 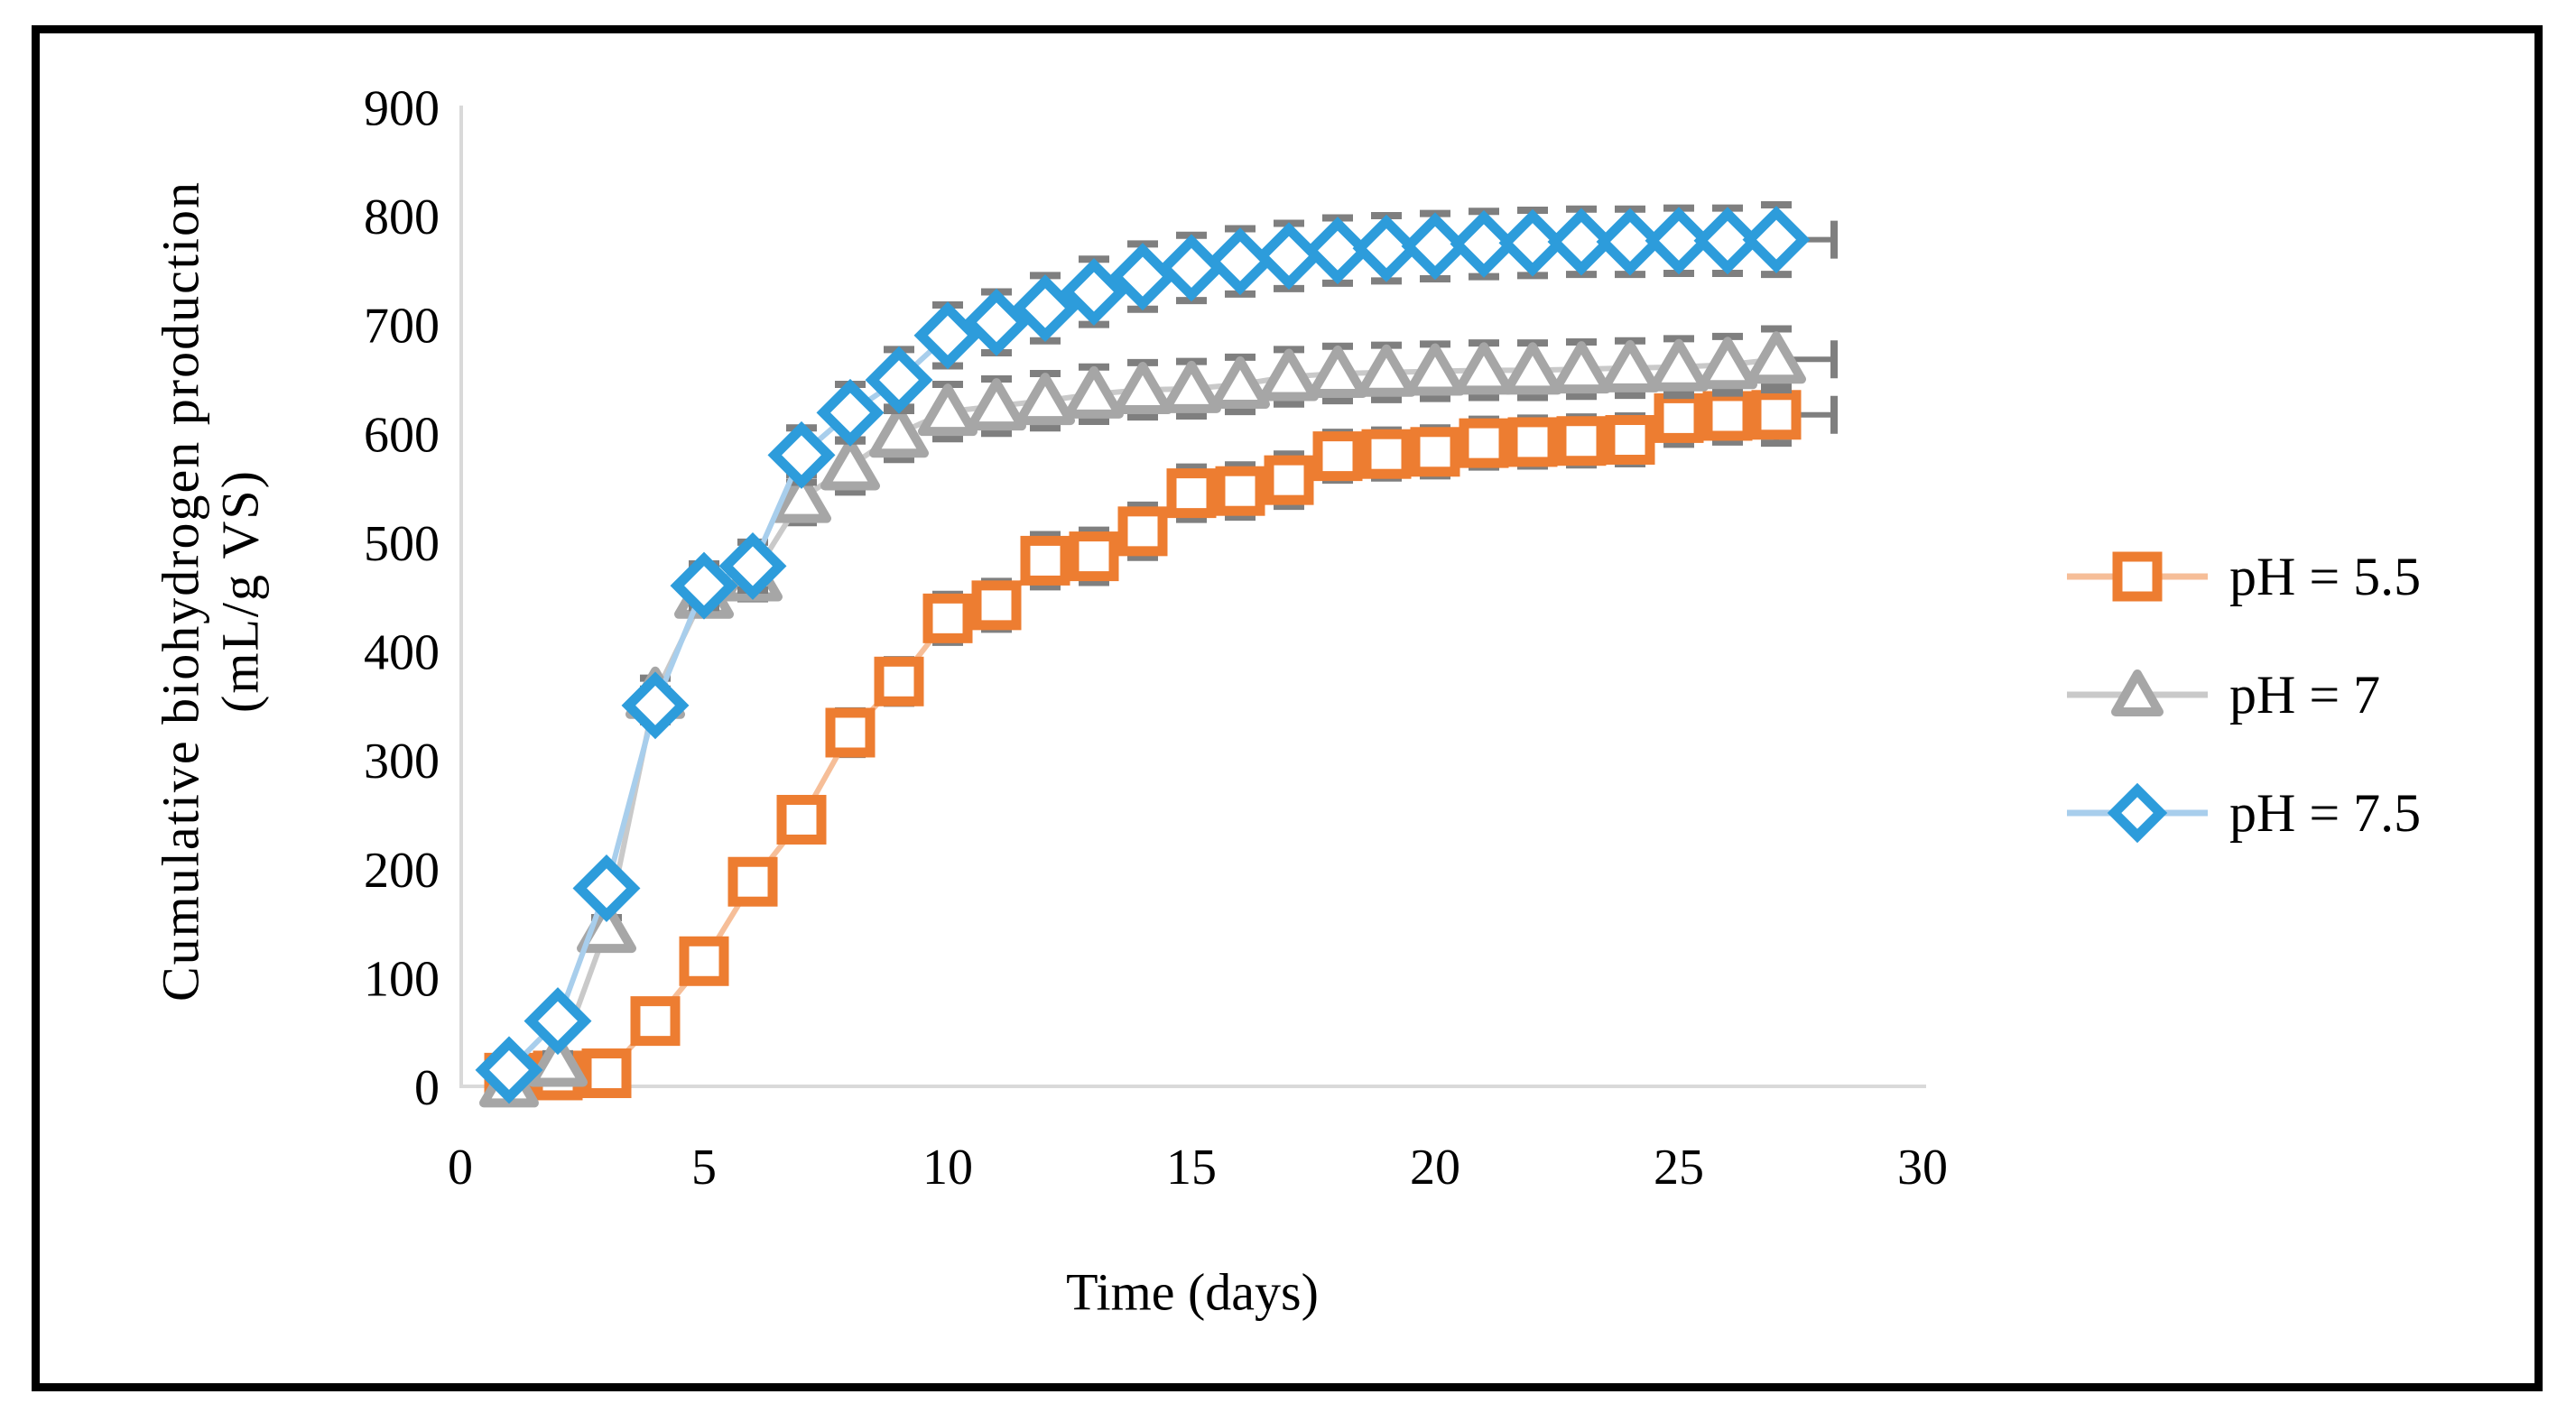 What do you see at coordinates (2326, 576) in the screenshot?
I see `legend-label-ph-5.5: pH = 5.5` at bounding box center [2326, 576].